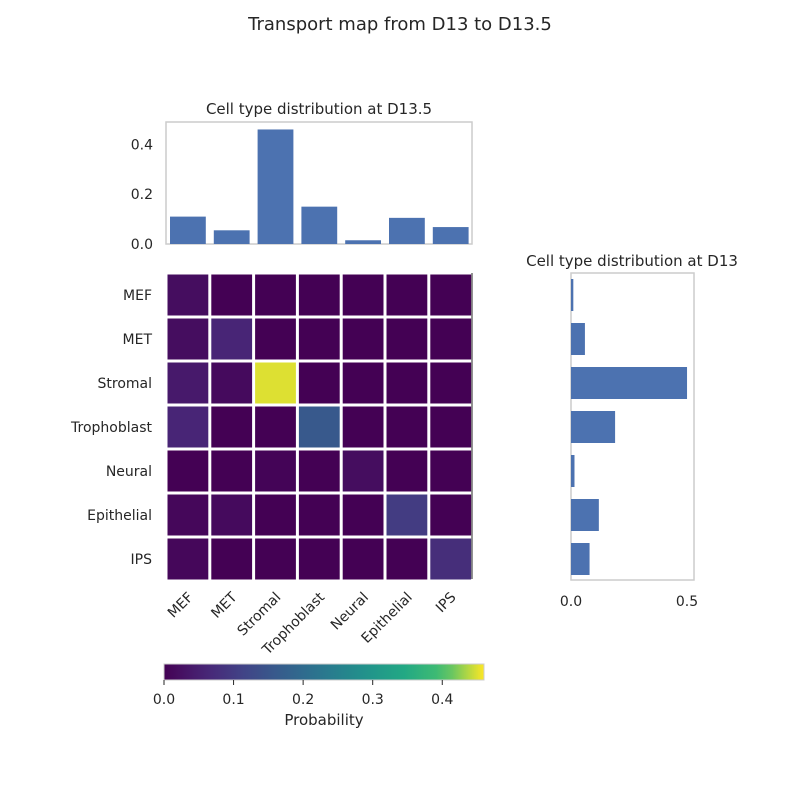 This screenshot has height=804, width=800. I want to click on top-bar-Stromal, so click(275, 186).